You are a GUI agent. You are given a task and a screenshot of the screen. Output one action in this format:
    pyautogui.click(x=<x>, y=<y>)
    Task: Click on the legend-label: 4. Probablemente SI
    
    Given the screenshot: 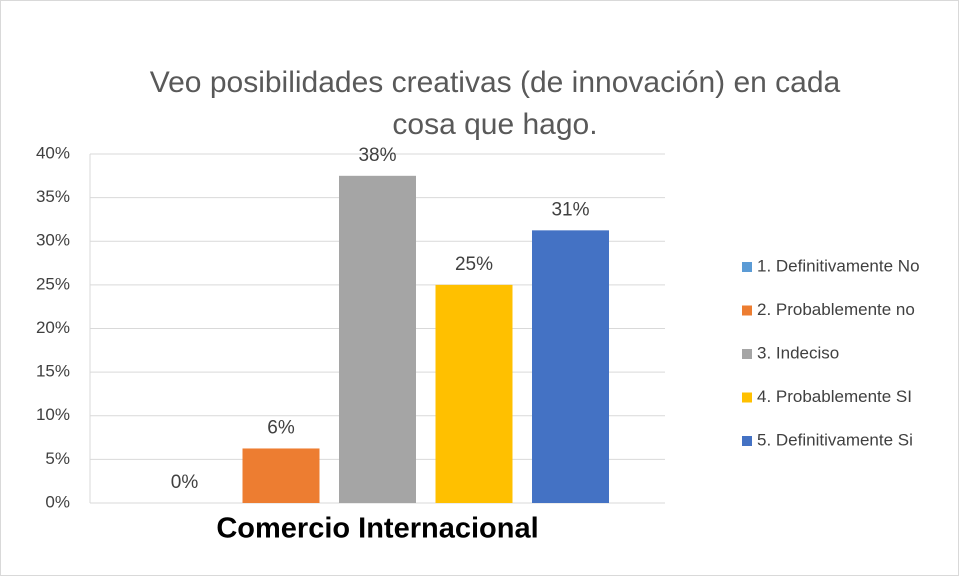 What is the action you would take?
    pyautogui.click(x=834, y=396)
    